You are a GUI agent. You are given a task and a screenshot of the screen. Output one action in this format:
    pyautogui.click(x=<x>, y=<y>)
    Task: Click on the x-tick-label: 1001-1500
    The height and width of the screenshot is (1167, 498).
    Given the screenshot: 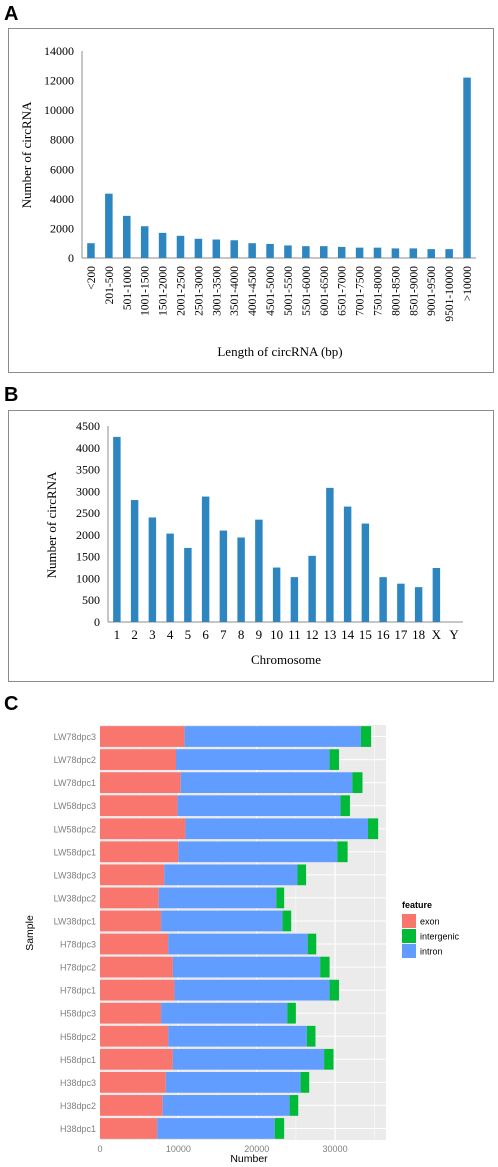 What is the action you would take?
    pyautogui.click(x=146, y=291)
    